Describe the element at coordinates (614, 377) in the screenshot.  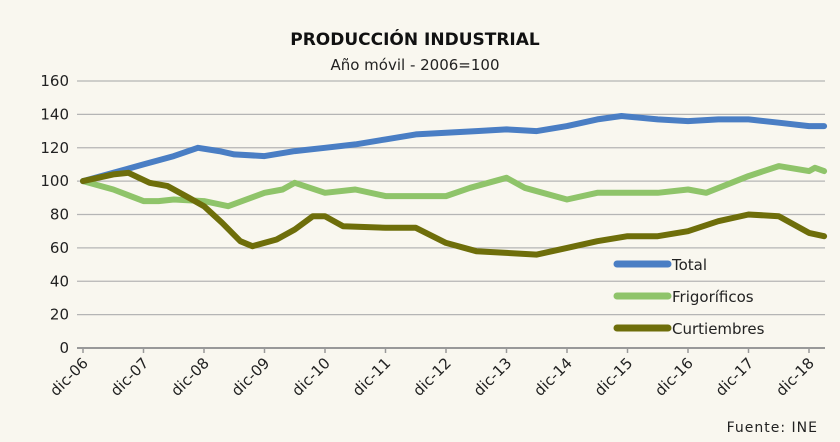
I see `x-tick-label: dic-15` at that location.